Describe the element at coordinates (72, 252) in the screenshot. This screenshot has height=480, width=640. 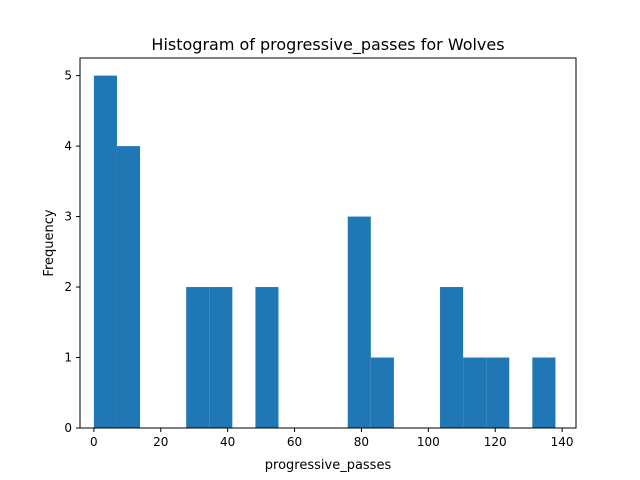
I see `y-axis-ticks: 0 1 2 3 4 5` at that location.